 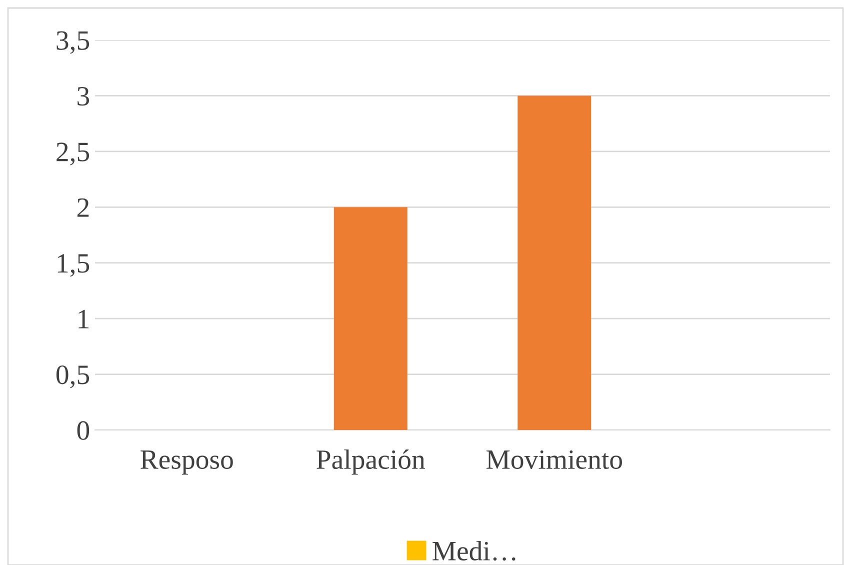 I want to click on y-tick-label: 2, so click(x=83, y=207).